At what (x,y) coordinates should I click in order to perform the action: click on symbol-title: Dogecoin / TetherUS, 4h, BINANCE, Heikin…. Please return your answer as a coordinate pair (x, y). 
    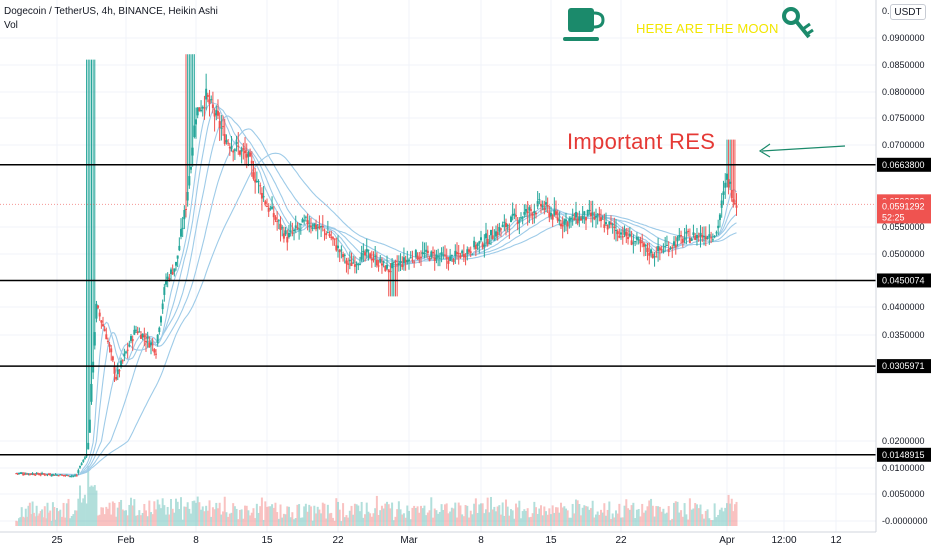
    Looking at the image, I should click on (111, 11).